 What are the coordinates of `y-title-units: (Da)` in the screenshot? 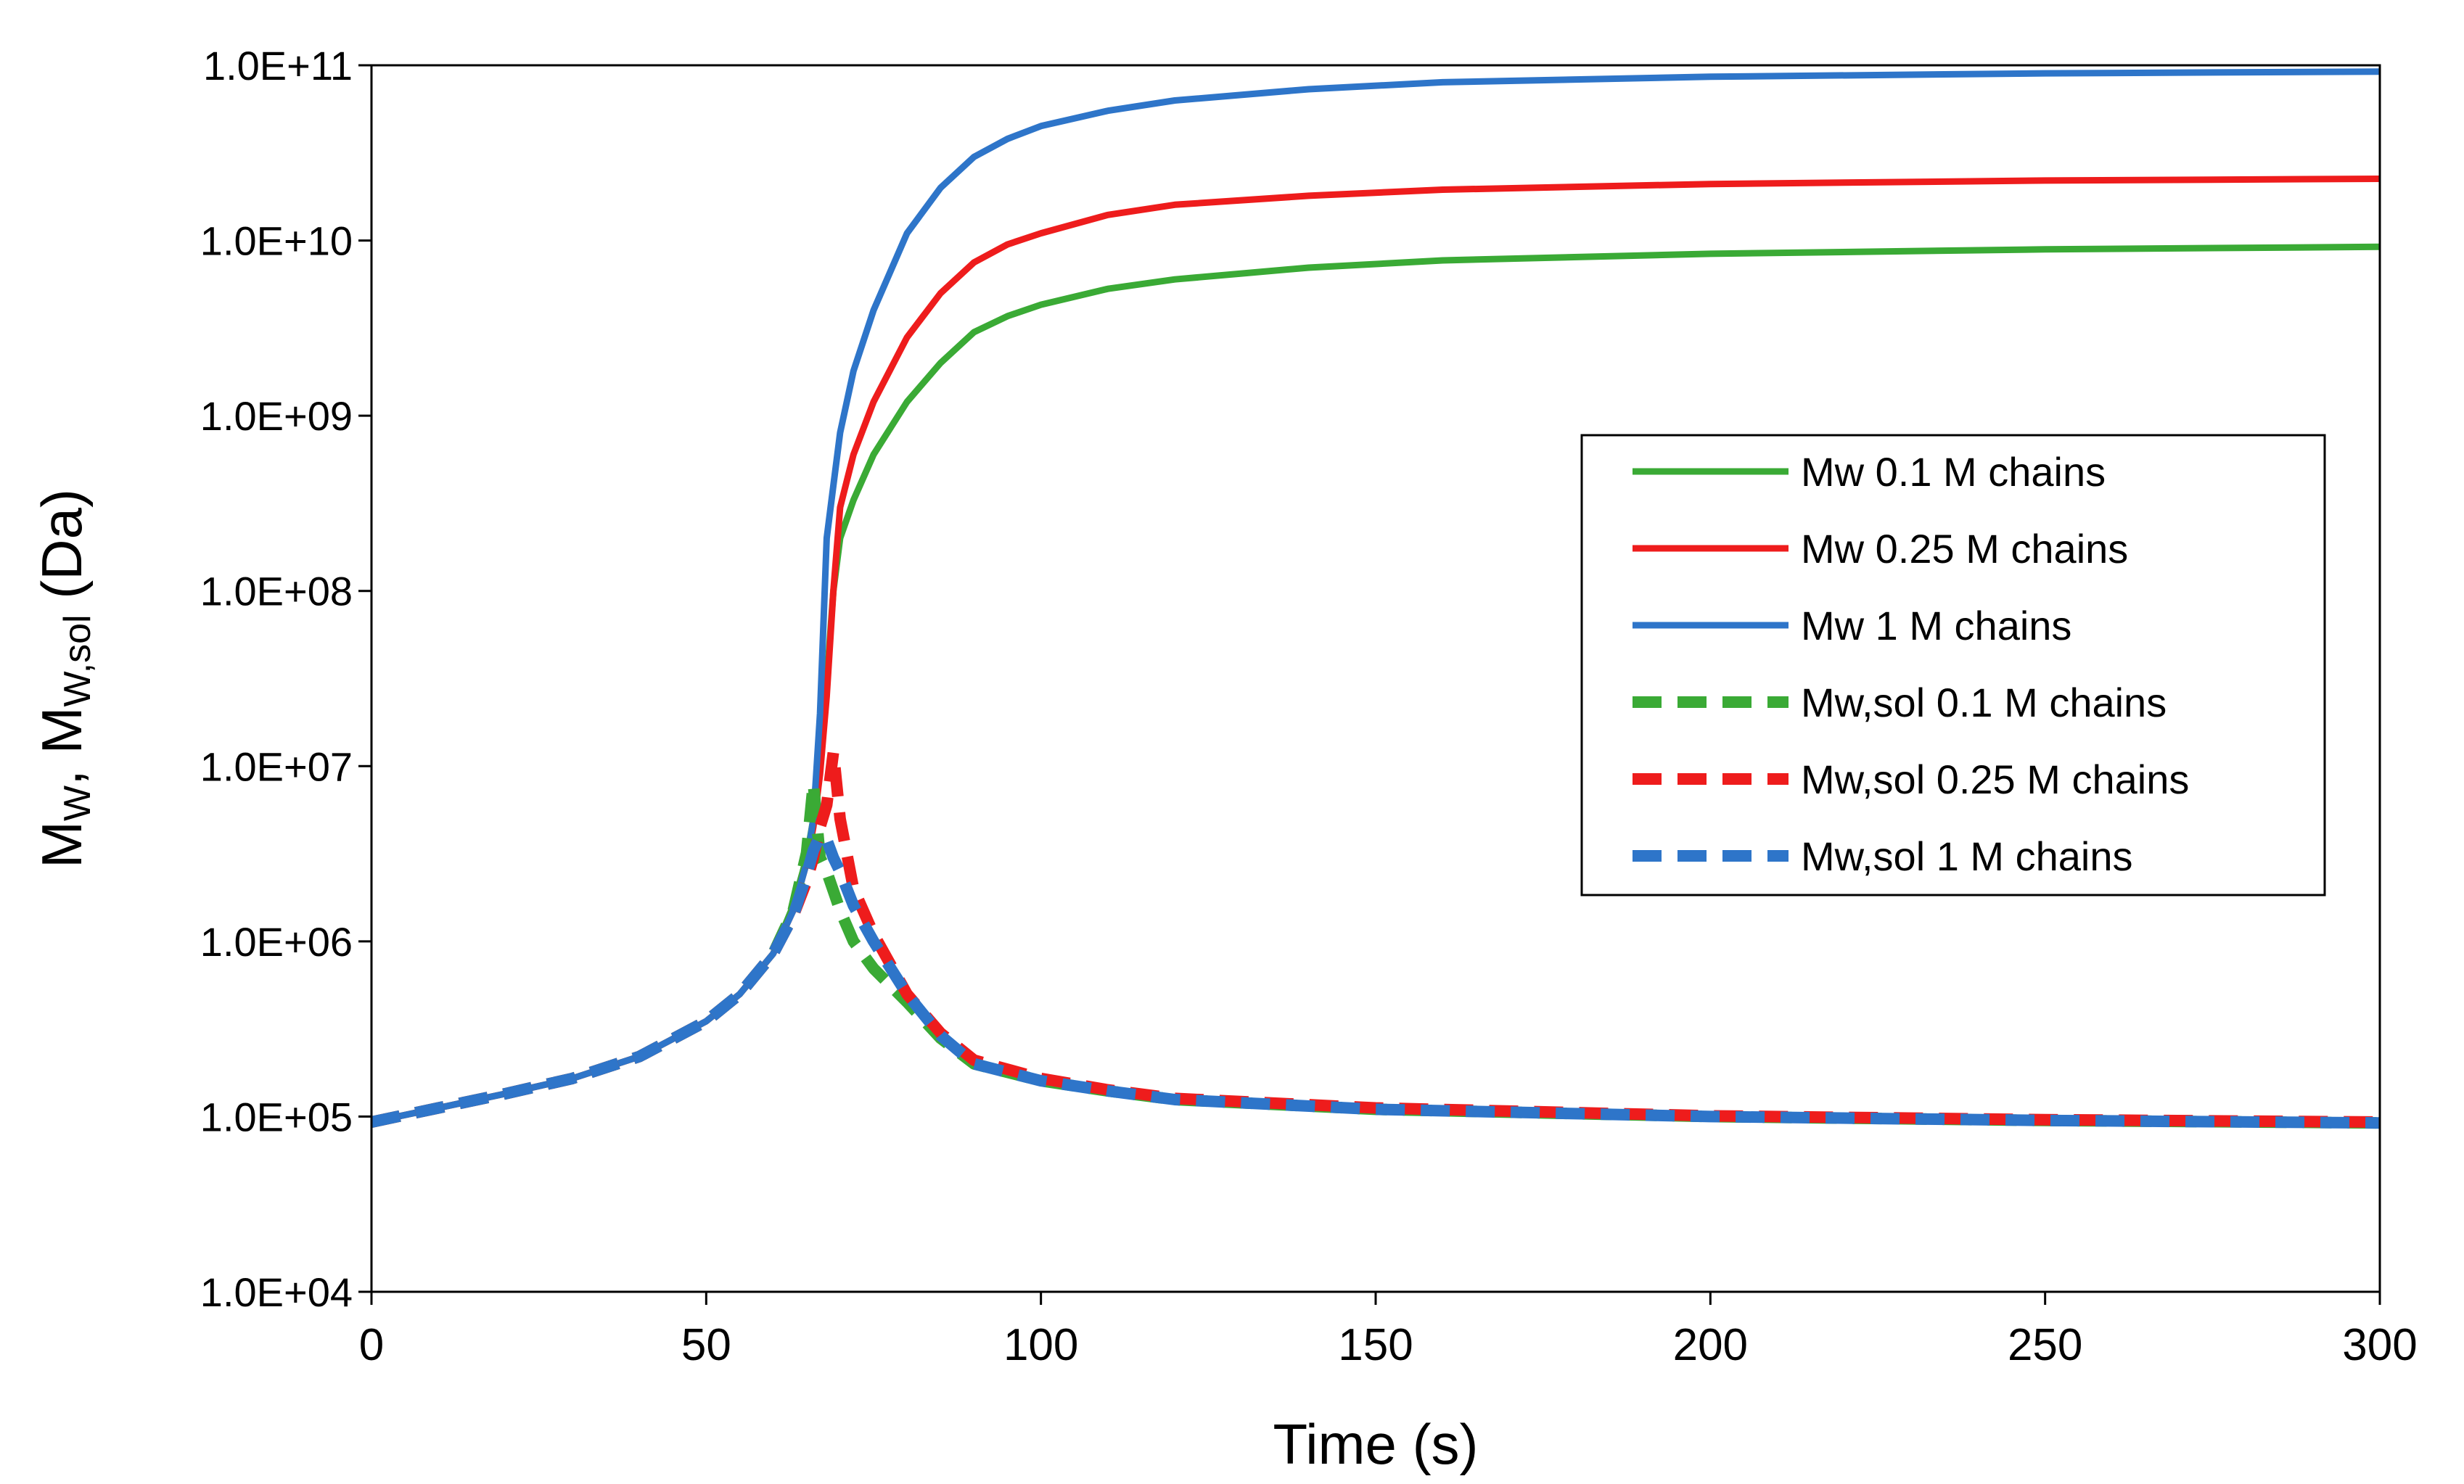 It's located at (62, 551).